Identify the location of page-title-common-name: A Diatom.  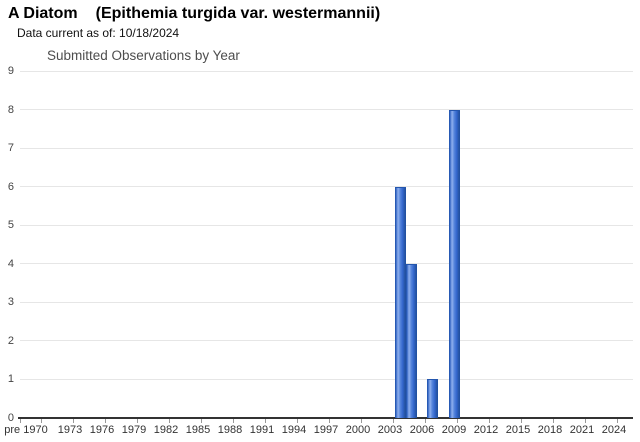
(43, 13).